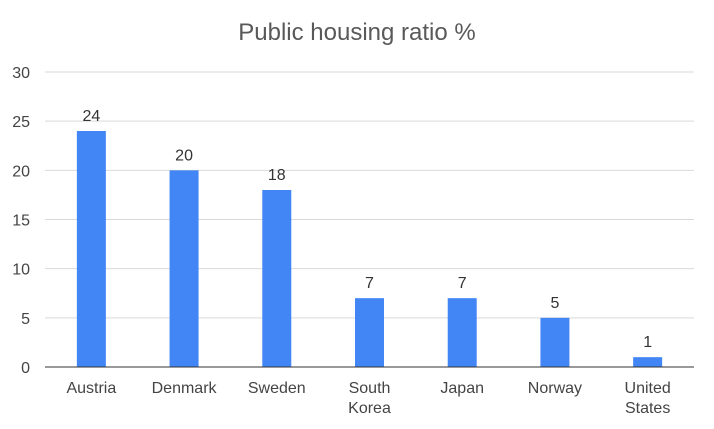 The width and height of the screenshot is (714, 429). Describe the element at coordinates (25, 368) in the screenshot. I see `y-tick-label: 0` at that location.